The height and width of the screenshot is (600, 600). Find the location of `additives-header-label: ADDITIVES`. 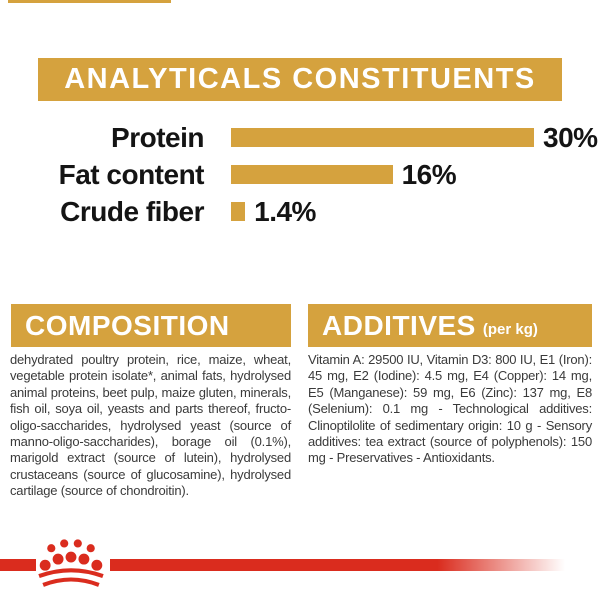

additives-header-label: ADDITIVES is located at coordinates (399, 325).